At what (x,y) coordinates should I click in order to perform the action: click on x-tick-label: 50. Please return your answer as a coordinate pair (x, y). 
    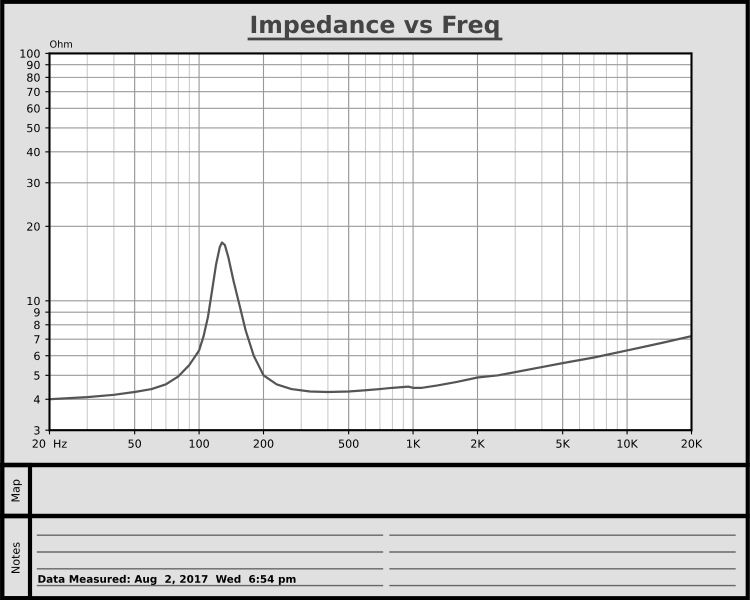
    Looking at the image, I should click on (134, 443).